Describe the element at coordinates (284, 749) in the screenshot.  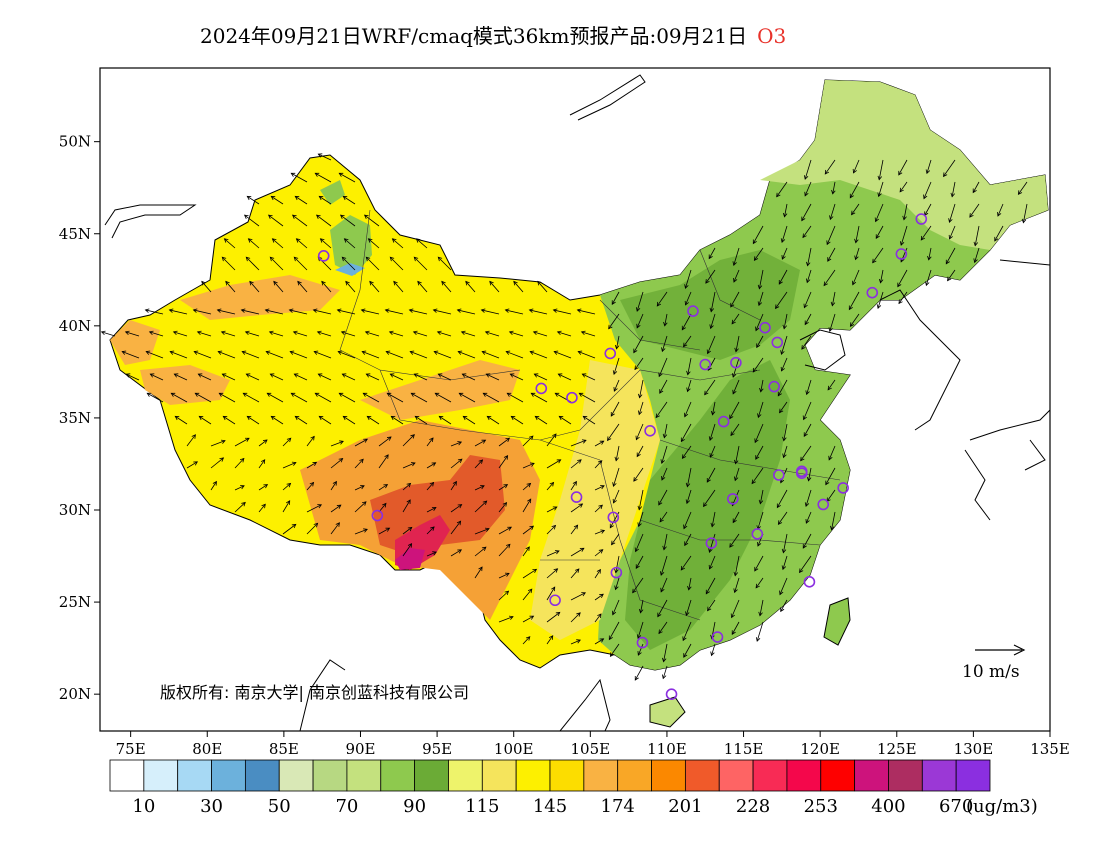
I see `x-tick-label: 85E` at that location.